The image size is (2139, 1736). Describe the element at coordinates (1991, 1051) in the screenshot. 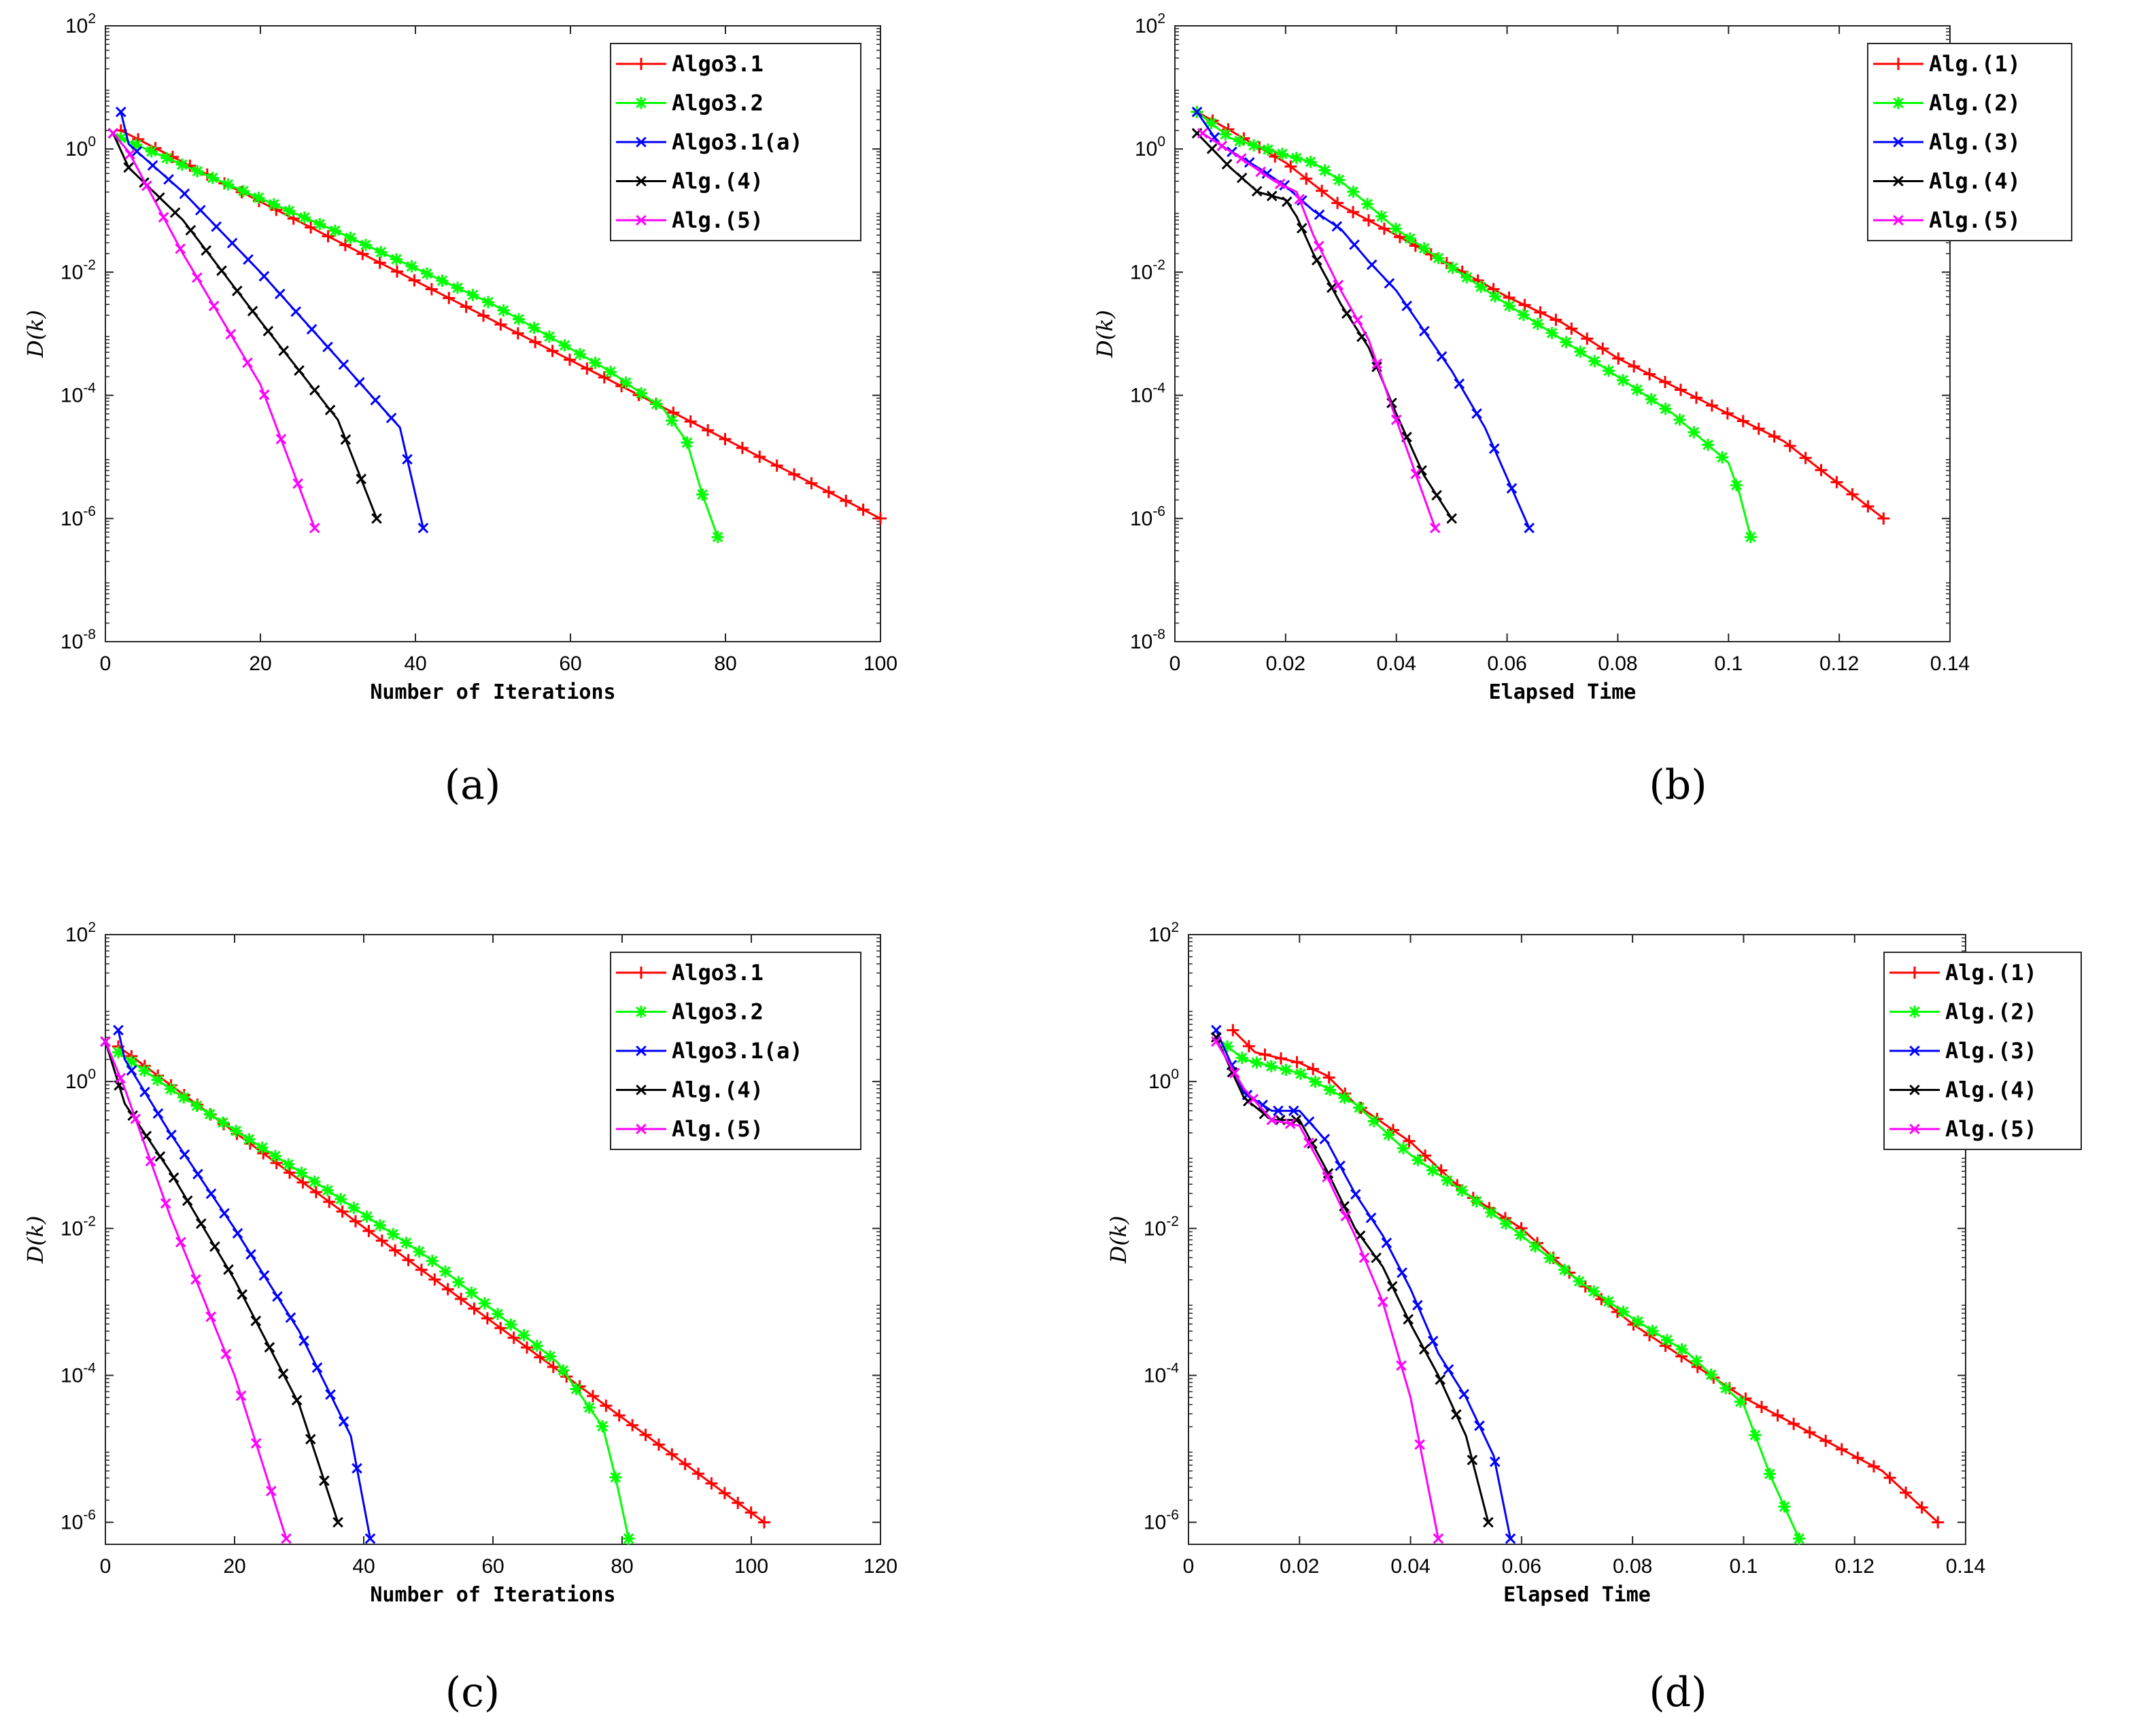

I see `legend-label: Alg.(3)` at that location.